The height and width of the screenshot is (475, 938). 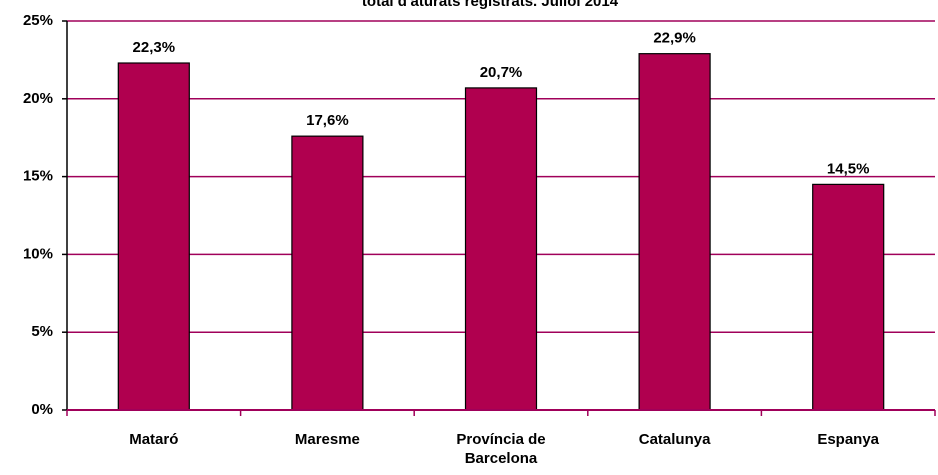 What do you see at coordinates (42, 409) in the screenshot?
I see `y-tick-label: 0%` at bounding box center [42, 409].